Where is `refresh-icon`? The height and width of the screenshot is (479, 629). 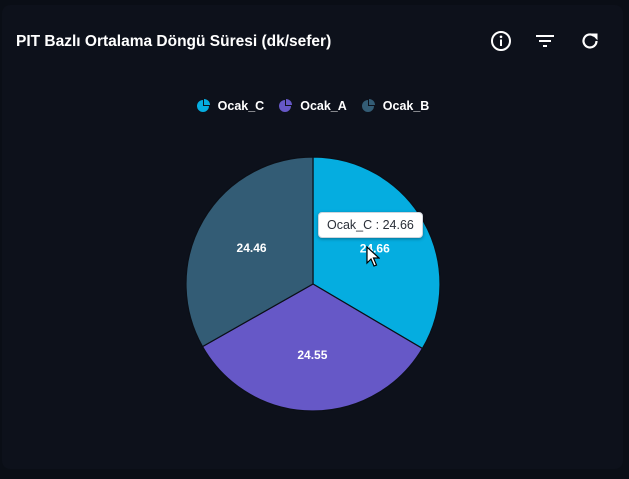
refresh-icon is located at coordinates (590, 41).